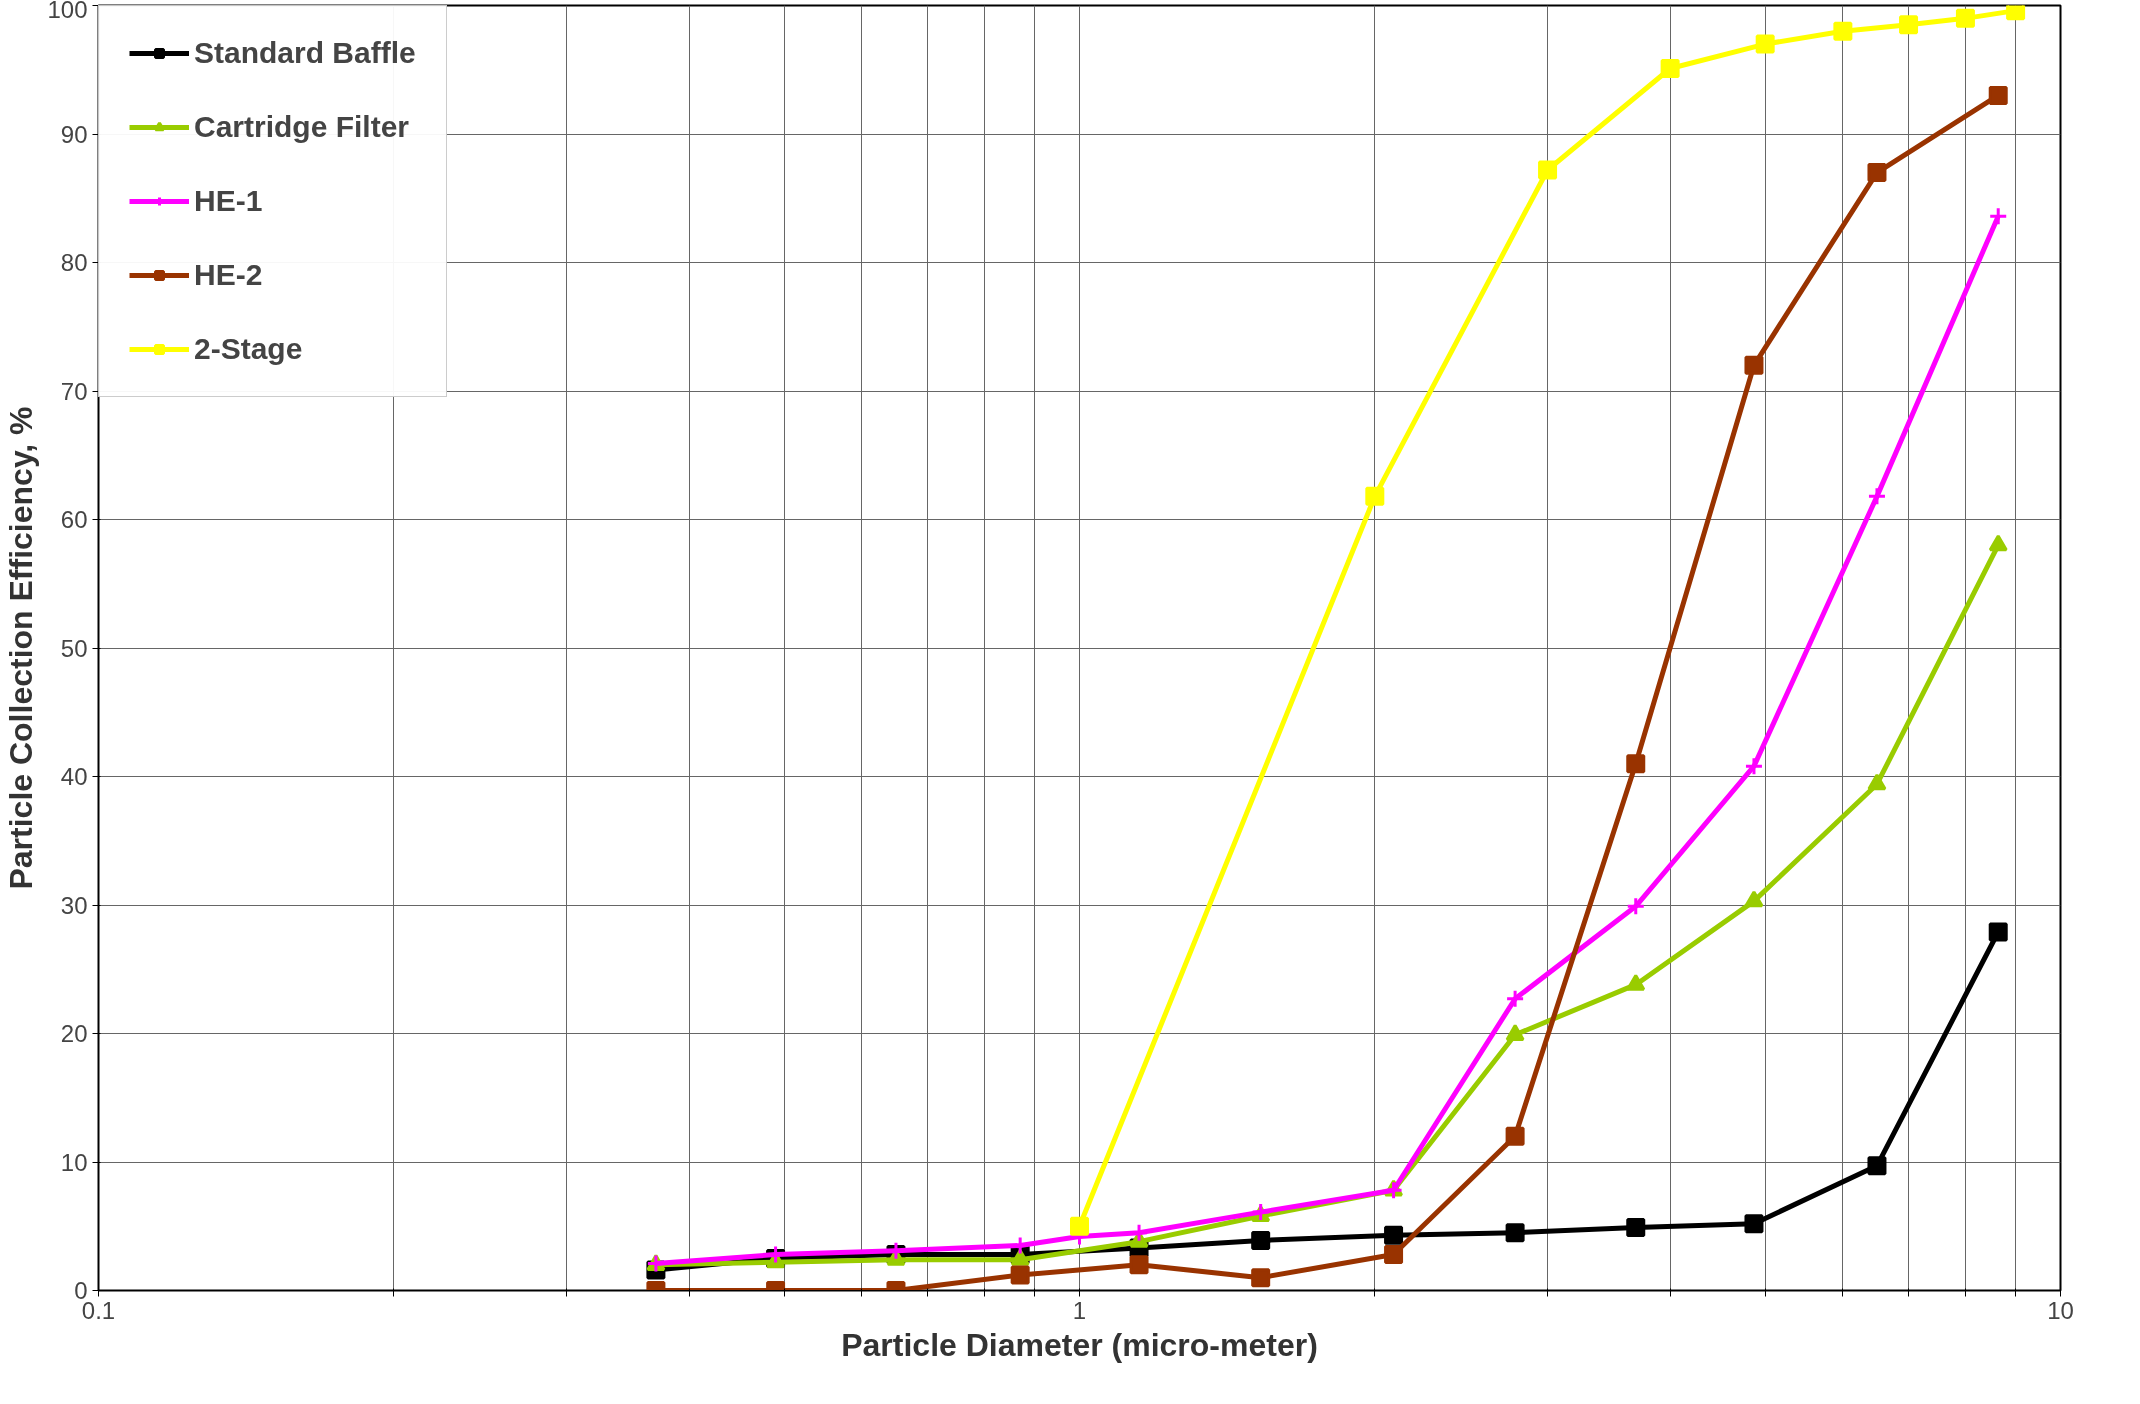  Describe the element at coordinates (74, 391) in the screenshot. I see `y-tick-label: 70` at that location.